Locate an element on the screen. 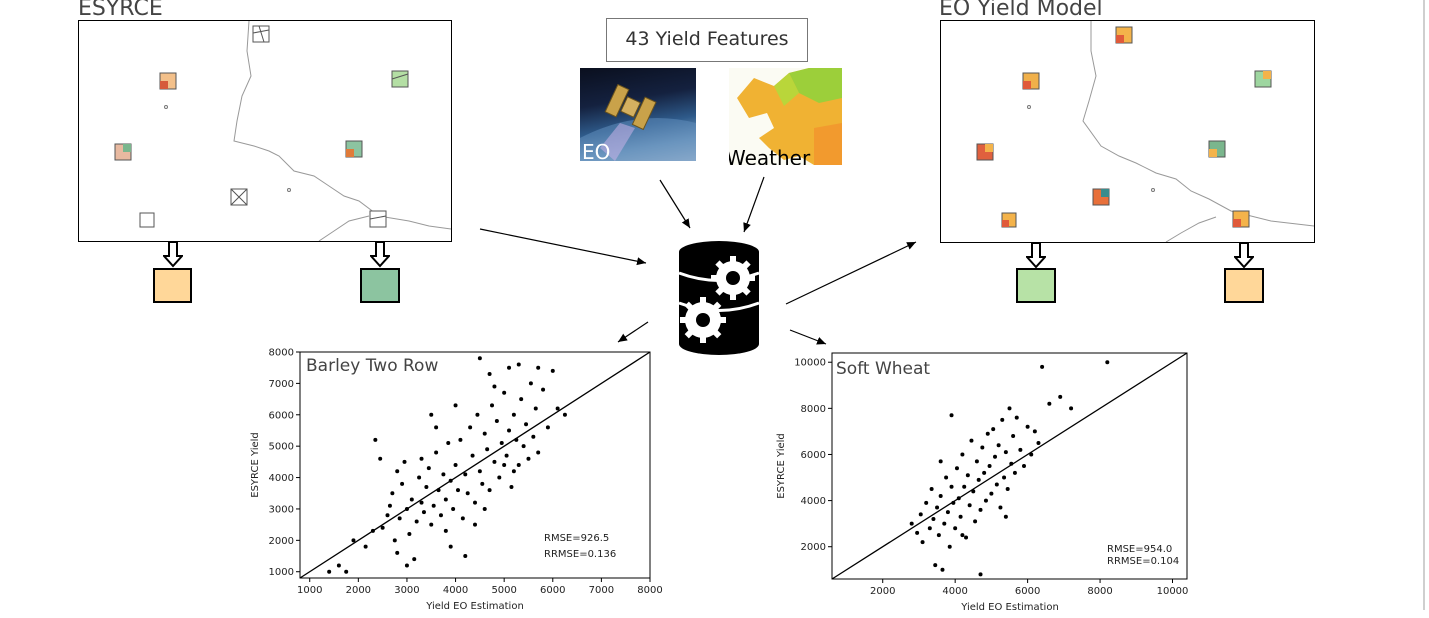 This screenshot has height=618, width=1429. weather-map-image: Weather is located at coordinates (785, 116).